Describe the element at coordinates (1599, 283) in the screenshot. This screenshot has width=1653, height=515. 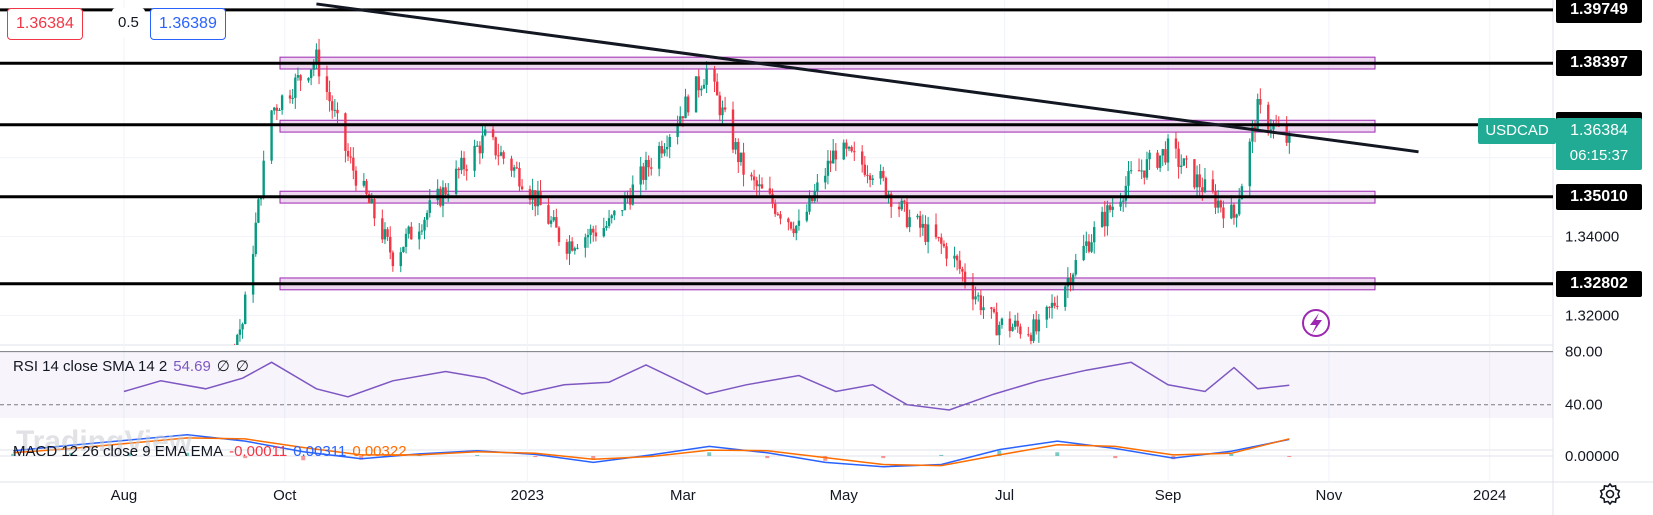
I see `level-label: 1.32802` at that location.